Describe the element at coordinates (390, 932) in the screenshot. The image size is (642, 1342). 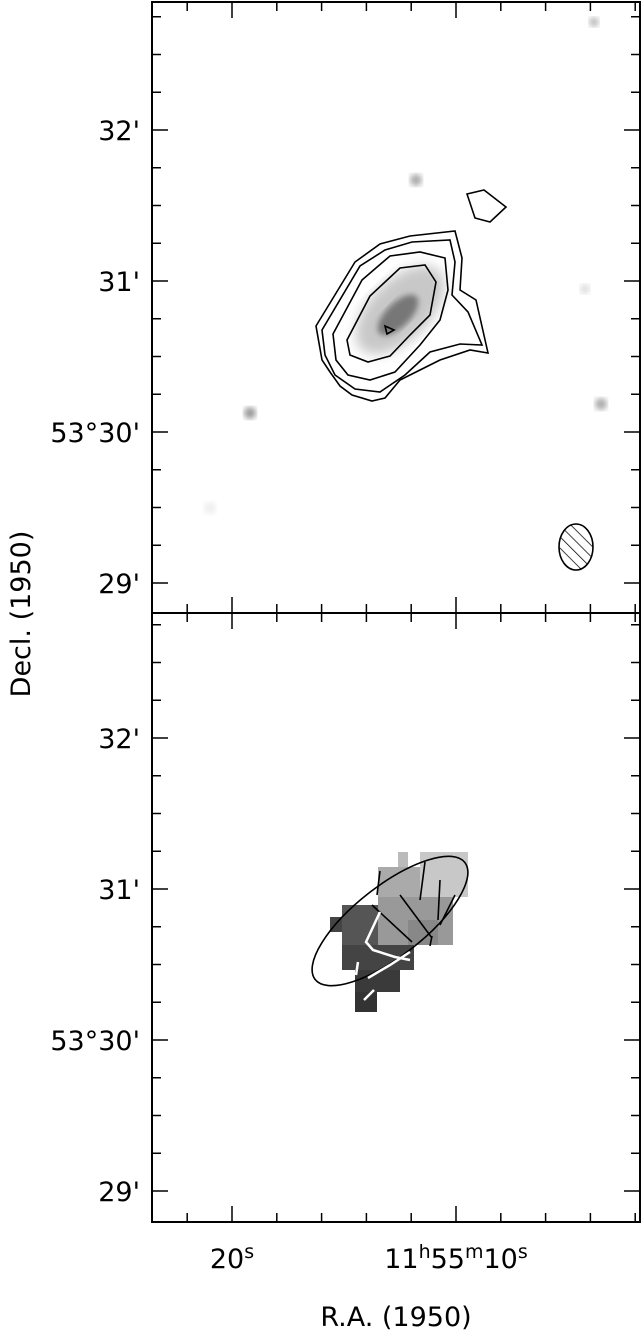
I see `velocity-field` at that location.